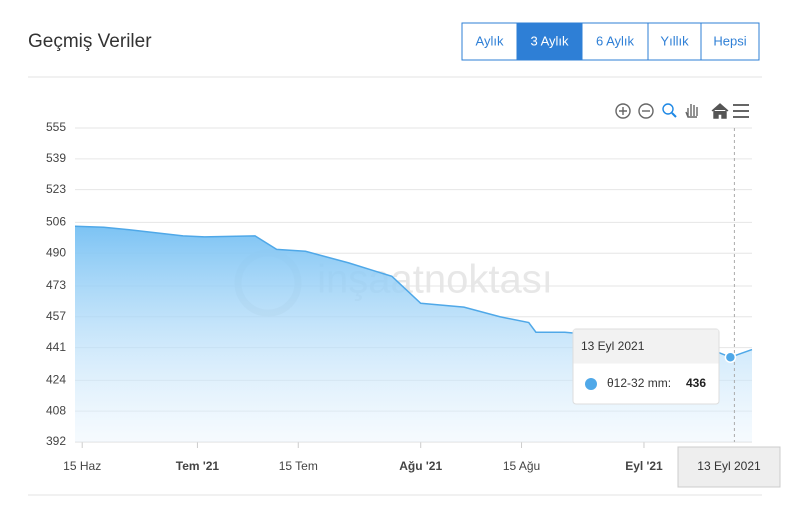  What do you see at coordinates (56, 127) in the screenshot?
I see `y-tick-label: 555` at bounding box center [56, 127].